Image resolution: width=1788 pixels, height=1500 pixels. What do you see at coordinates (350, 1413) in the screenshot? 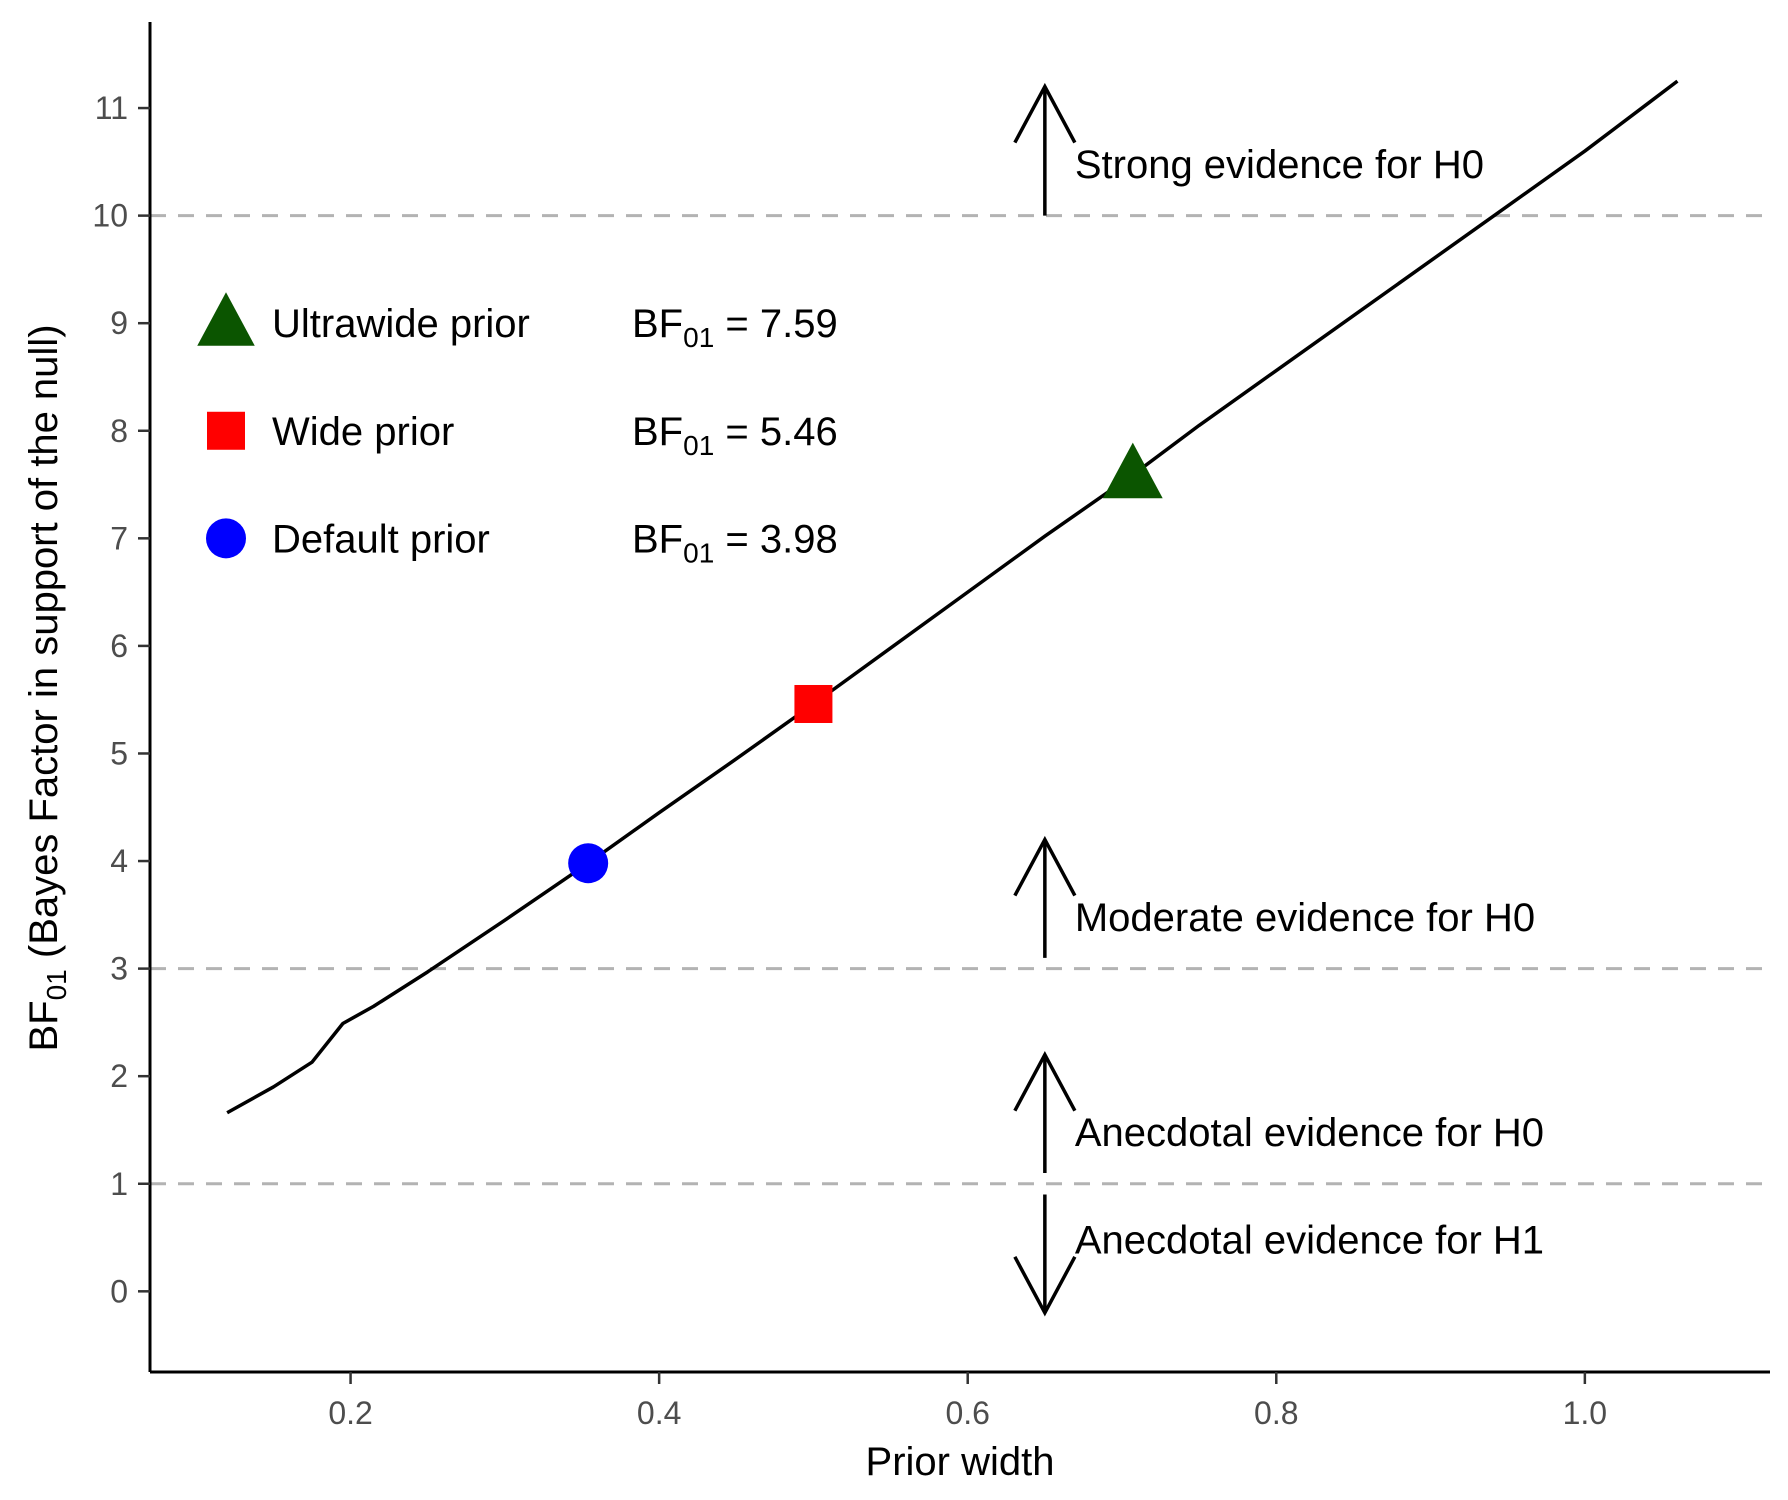
I see `x-tick-label-0: 0.2` at bounding box center [350, 1413].